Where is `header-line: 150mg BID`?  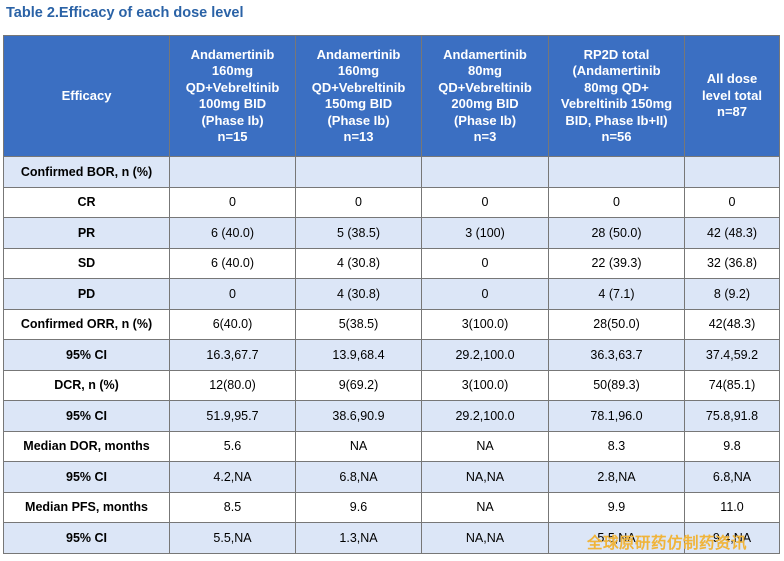 header-line: 150mg BID is located at coordinates (358, 103).